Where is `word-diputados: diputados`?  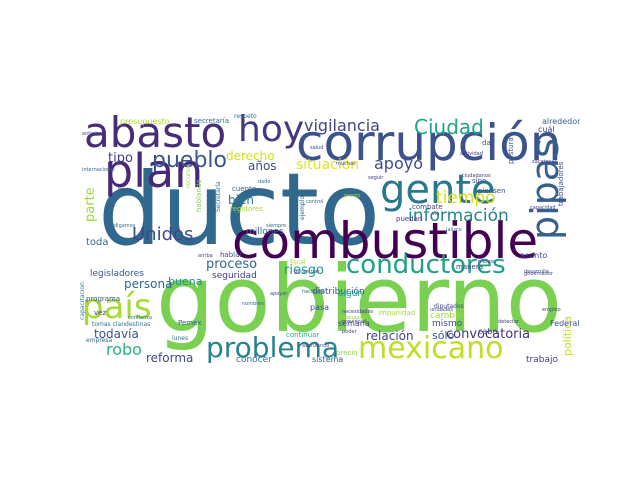 word-diputados: diputados is located at coordinates (449, 306).